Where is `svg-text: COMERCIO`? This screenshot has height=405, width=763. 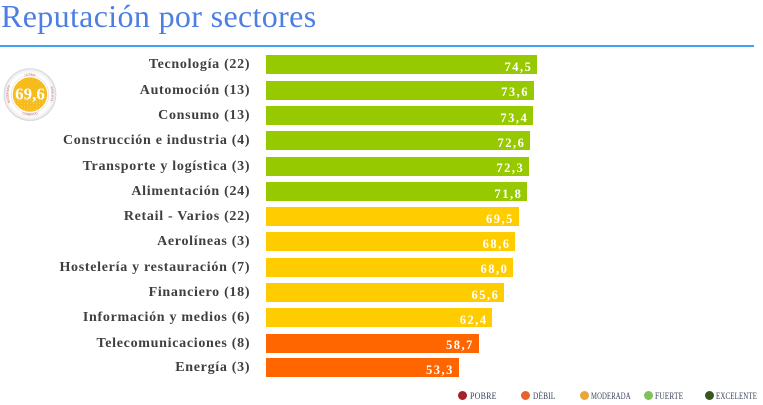
svg-text: COMERCIO is located at coordinates (30, 114).